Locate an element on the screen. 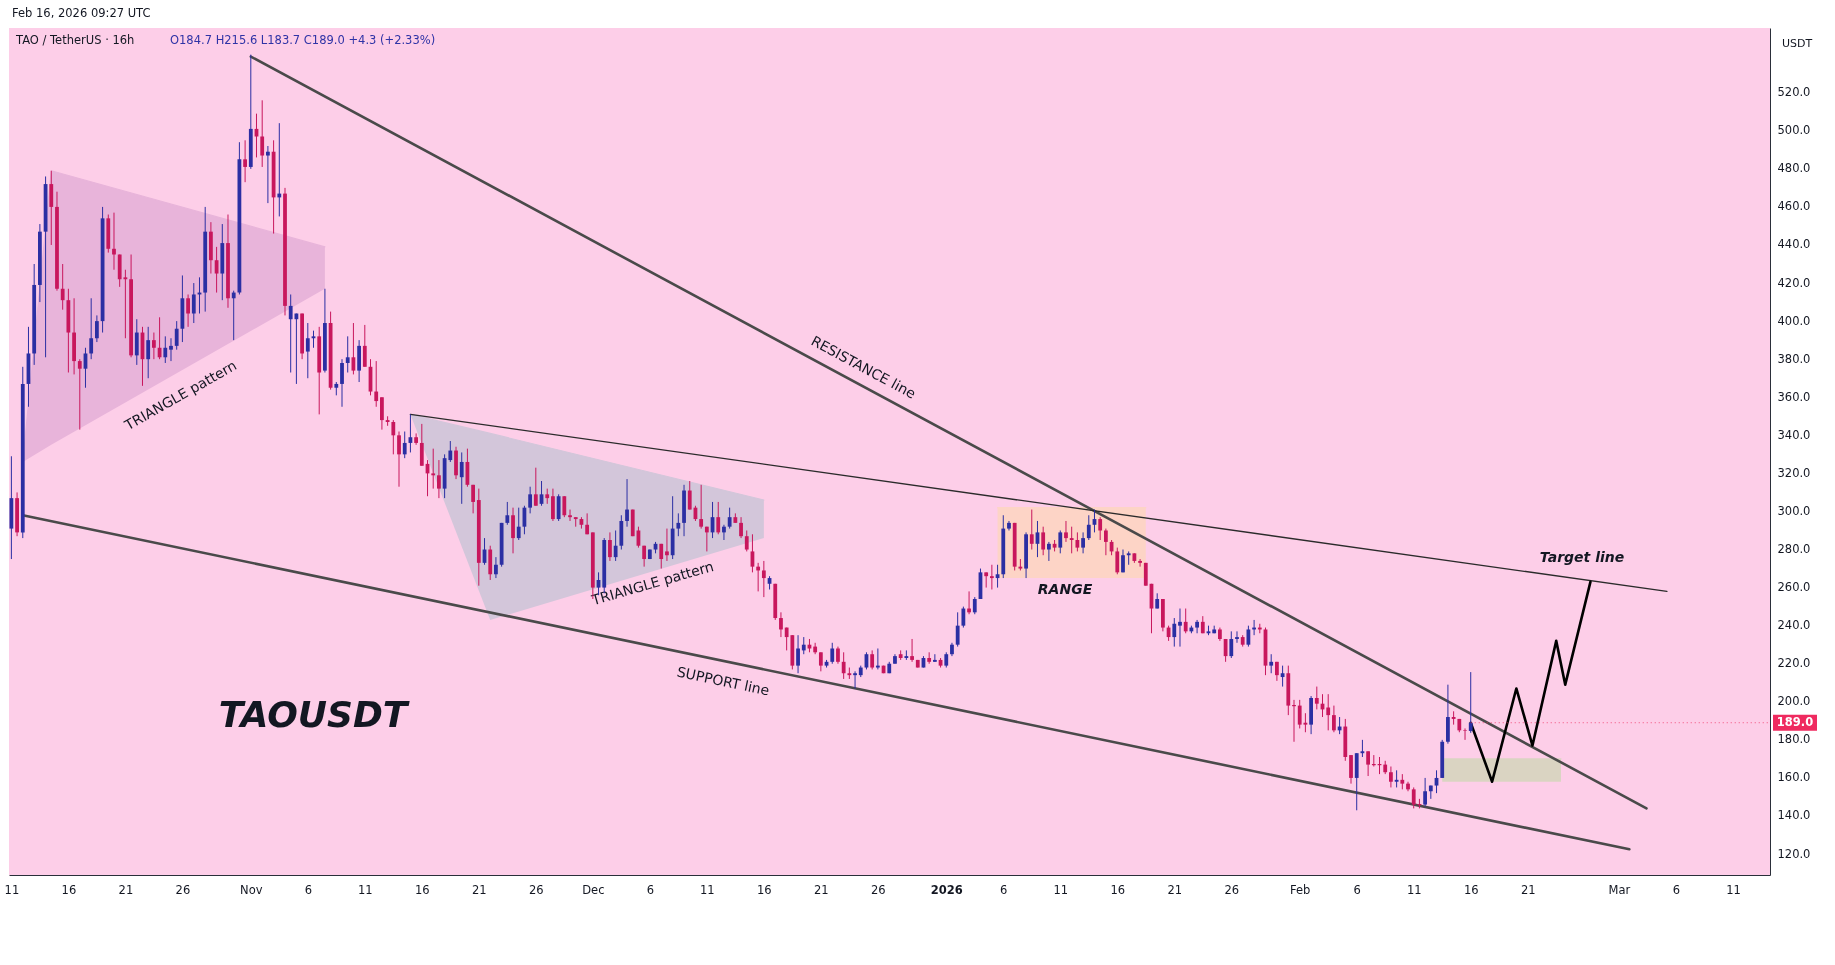 The image size is (1835, 965). y-tick-label: 360.0 is located at coordinates (1794, 396).